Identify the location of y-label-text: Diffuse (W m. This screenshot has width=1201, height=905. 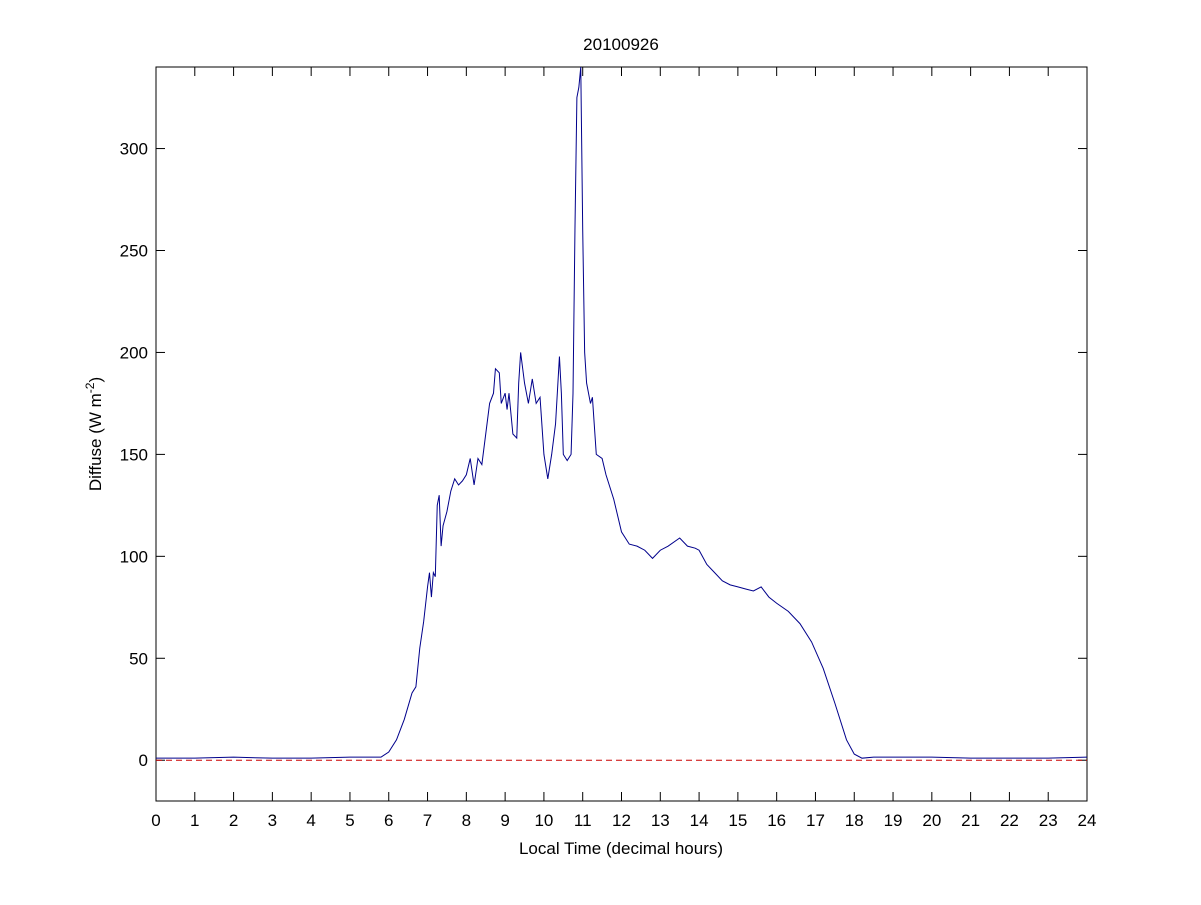
(95, 442).